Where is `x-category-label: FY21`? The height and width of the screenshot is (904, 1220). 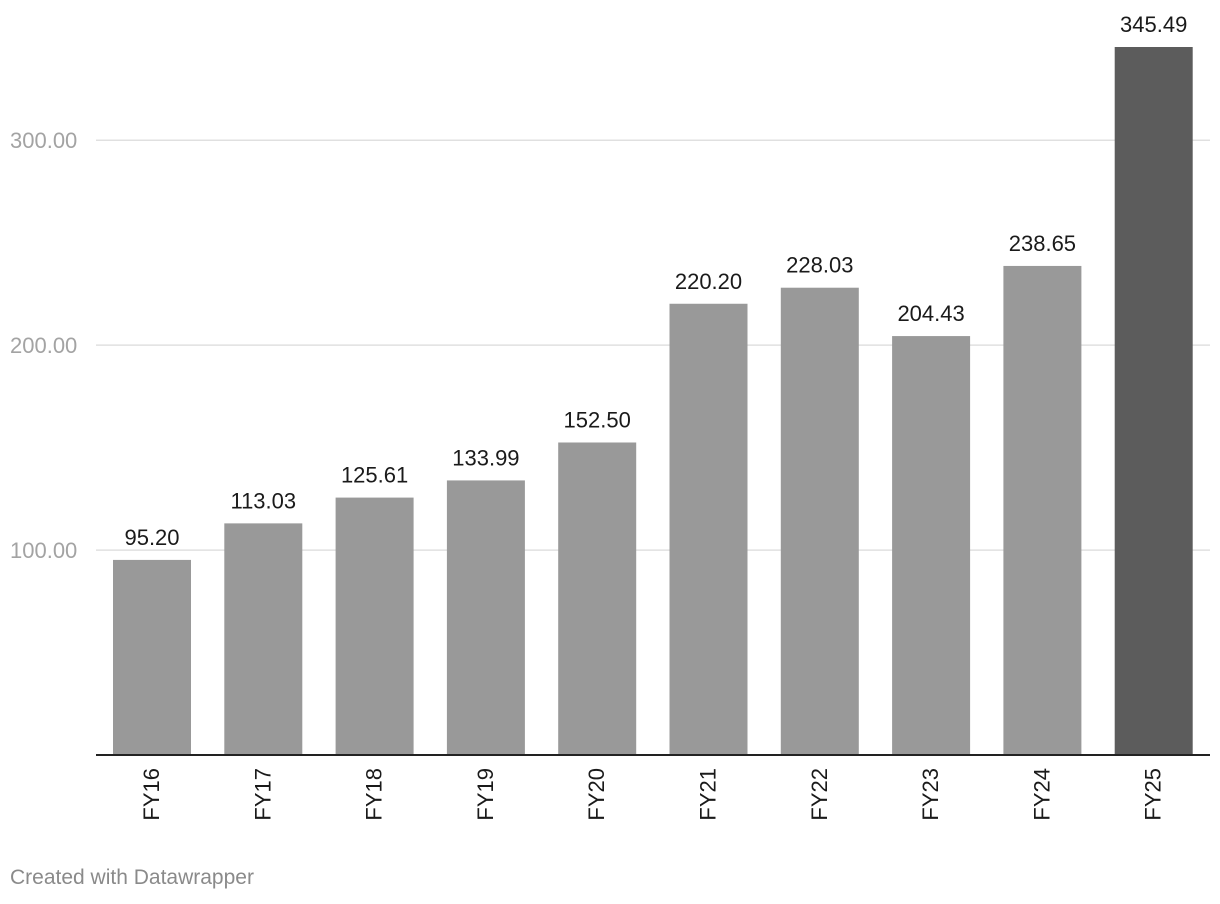 x-category-label: FY21 is located at coordinates (708, 794).